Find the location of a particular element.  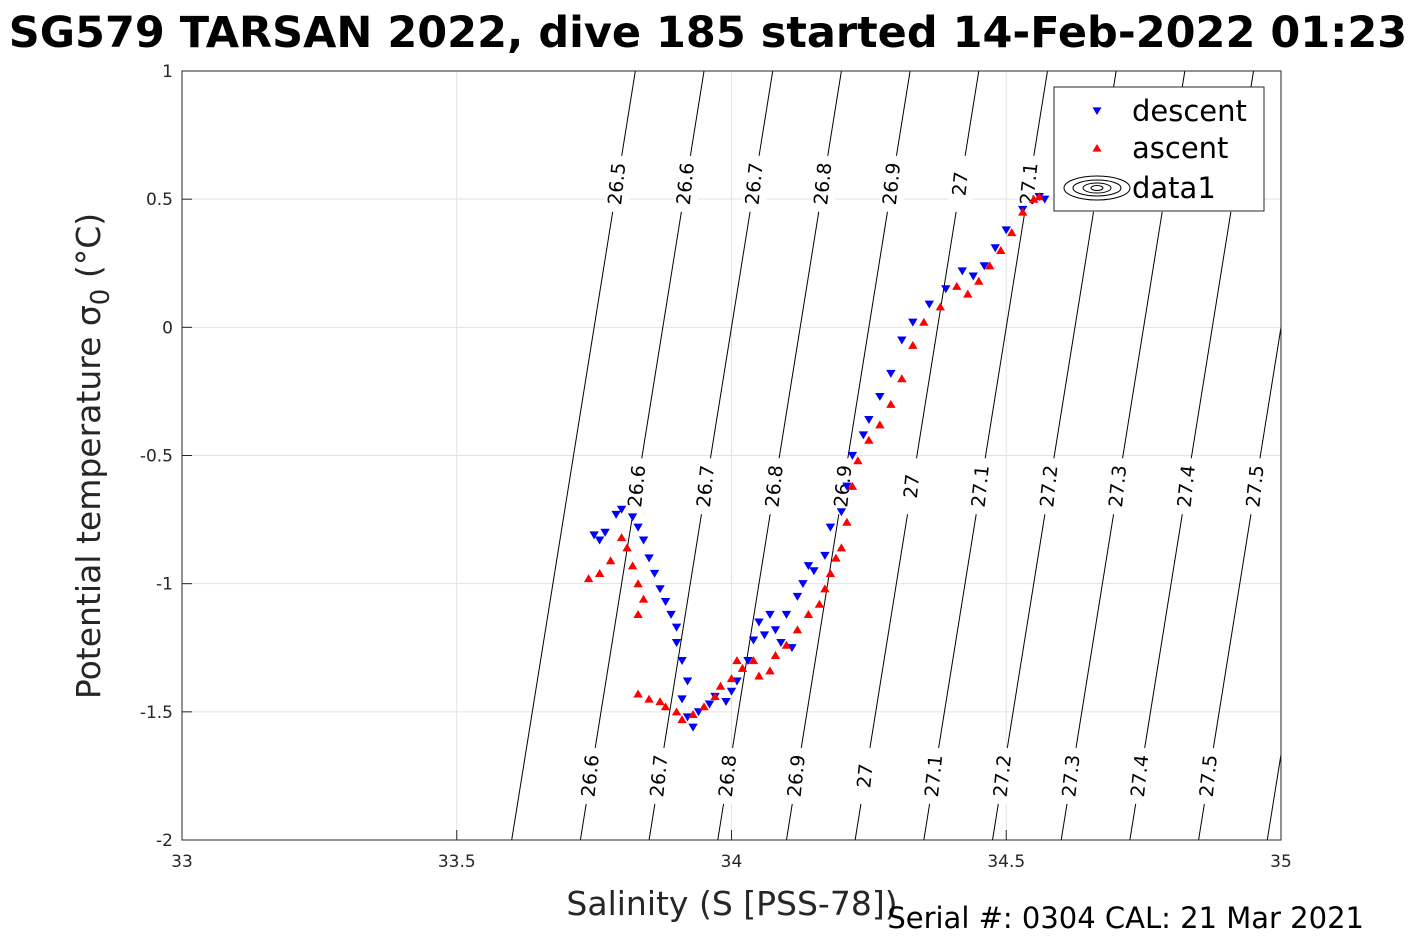

isopycnal-label-mid: 27.2 is located at coordinates (1049, 486).